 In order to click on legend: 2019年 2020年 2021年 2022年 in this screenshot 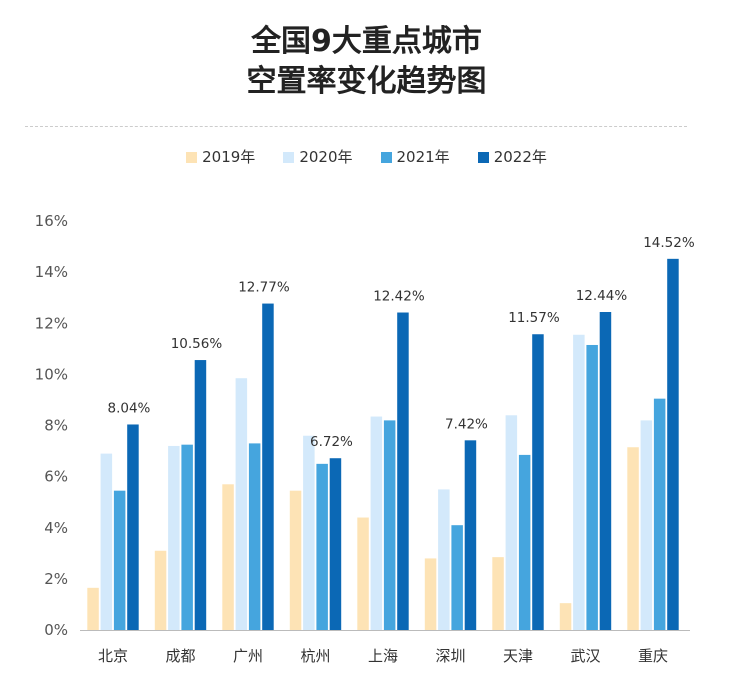, I will do `click(366, 156)`.